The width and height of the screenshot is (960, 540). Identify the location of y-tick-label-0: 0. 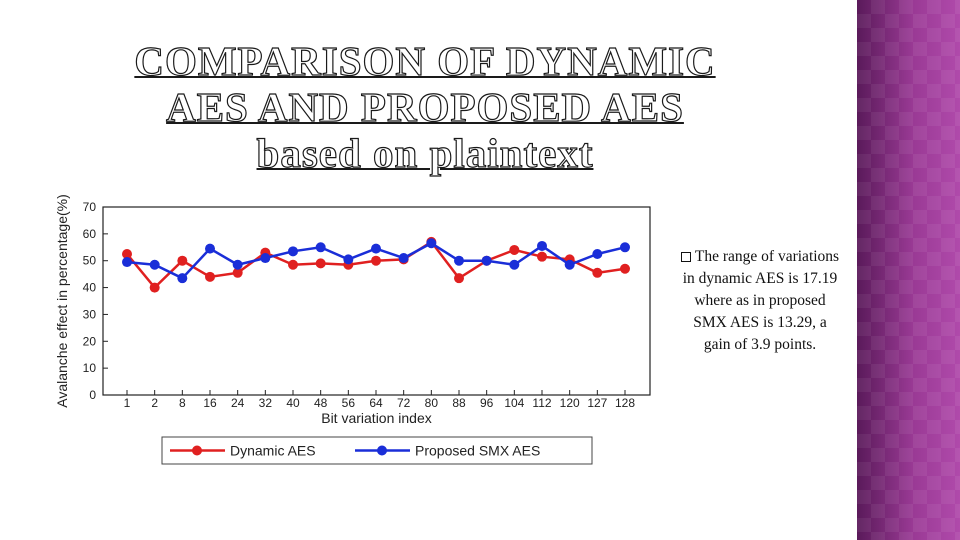
(92, 395).